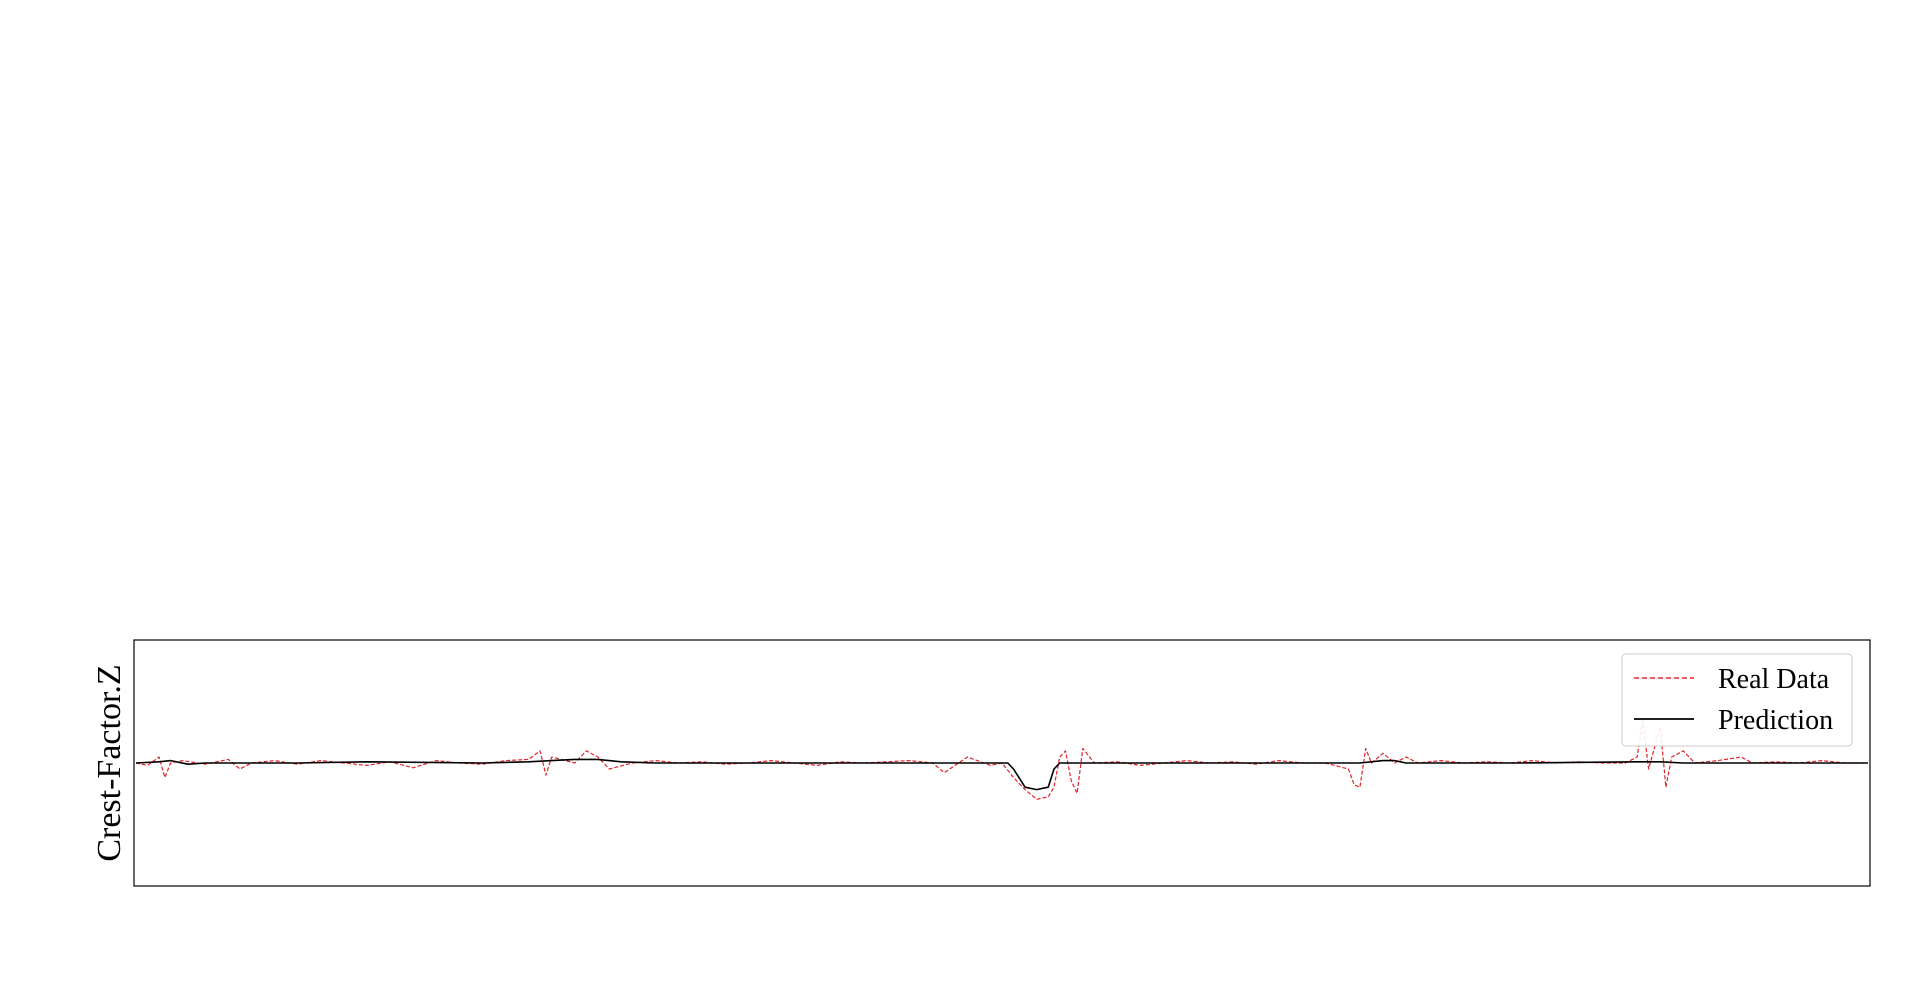 The width and height of the screenshot is (1920, 981). I want to click on legend-box, so click(1737, 700).